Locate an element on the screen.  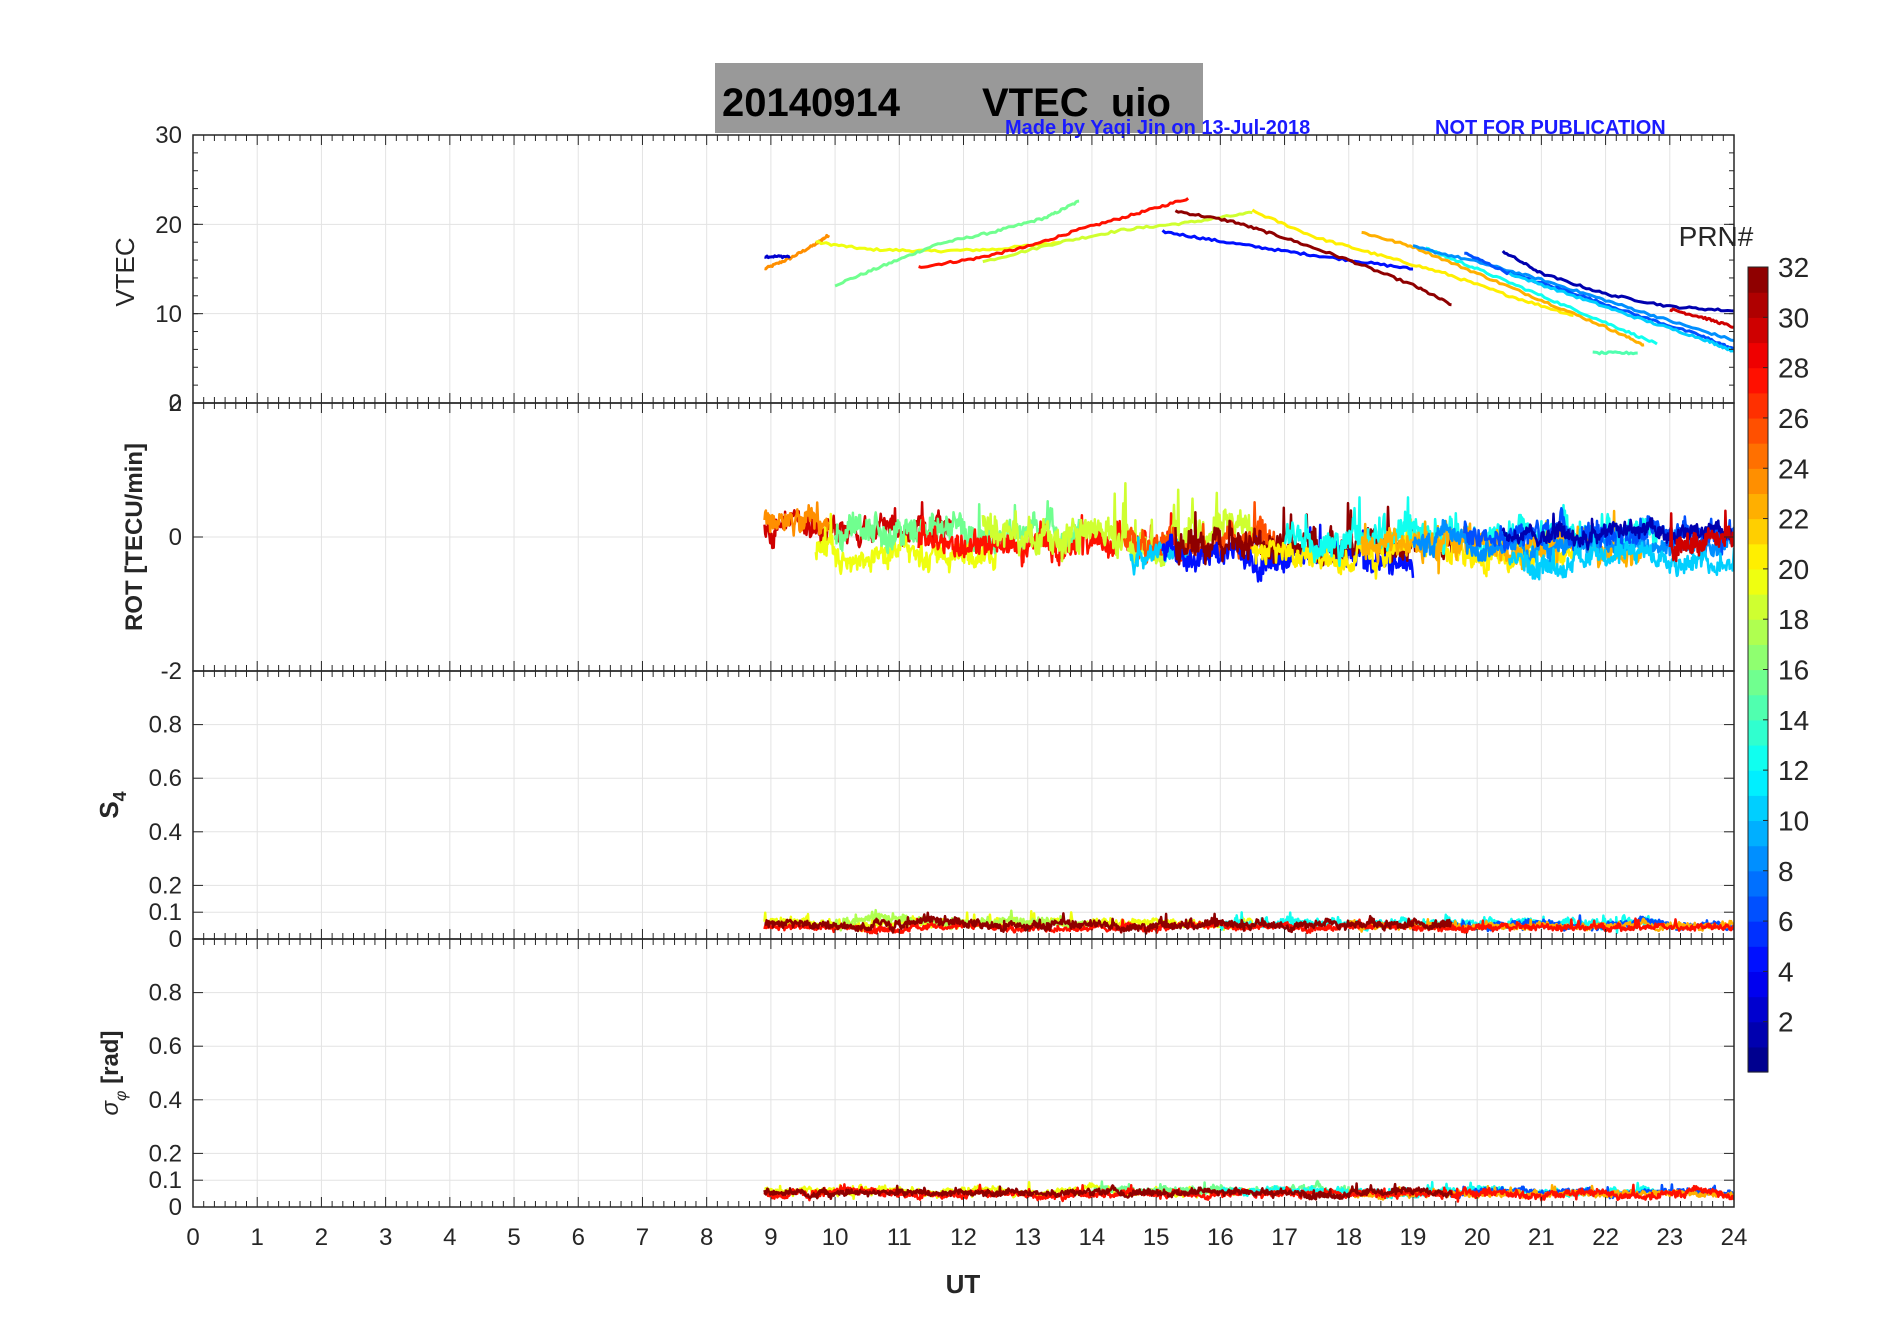
colorbar-tick-label: 28 is located at coordinates (1793, 368).